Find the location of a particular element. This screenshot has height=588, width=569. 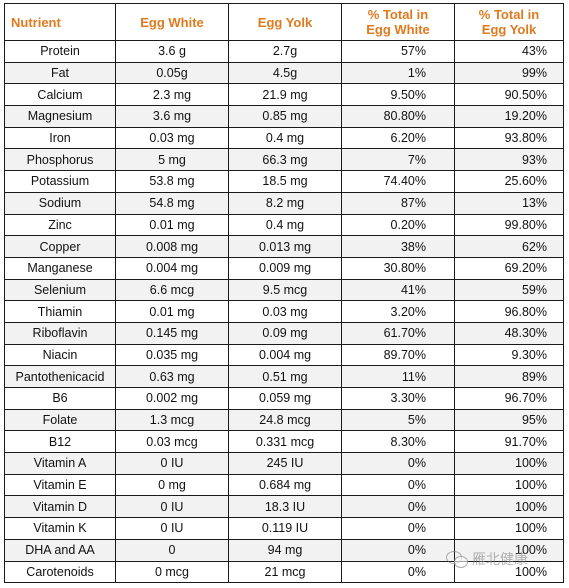

cell-egg-white: 0 mcg is located at coordinates (172, 572).